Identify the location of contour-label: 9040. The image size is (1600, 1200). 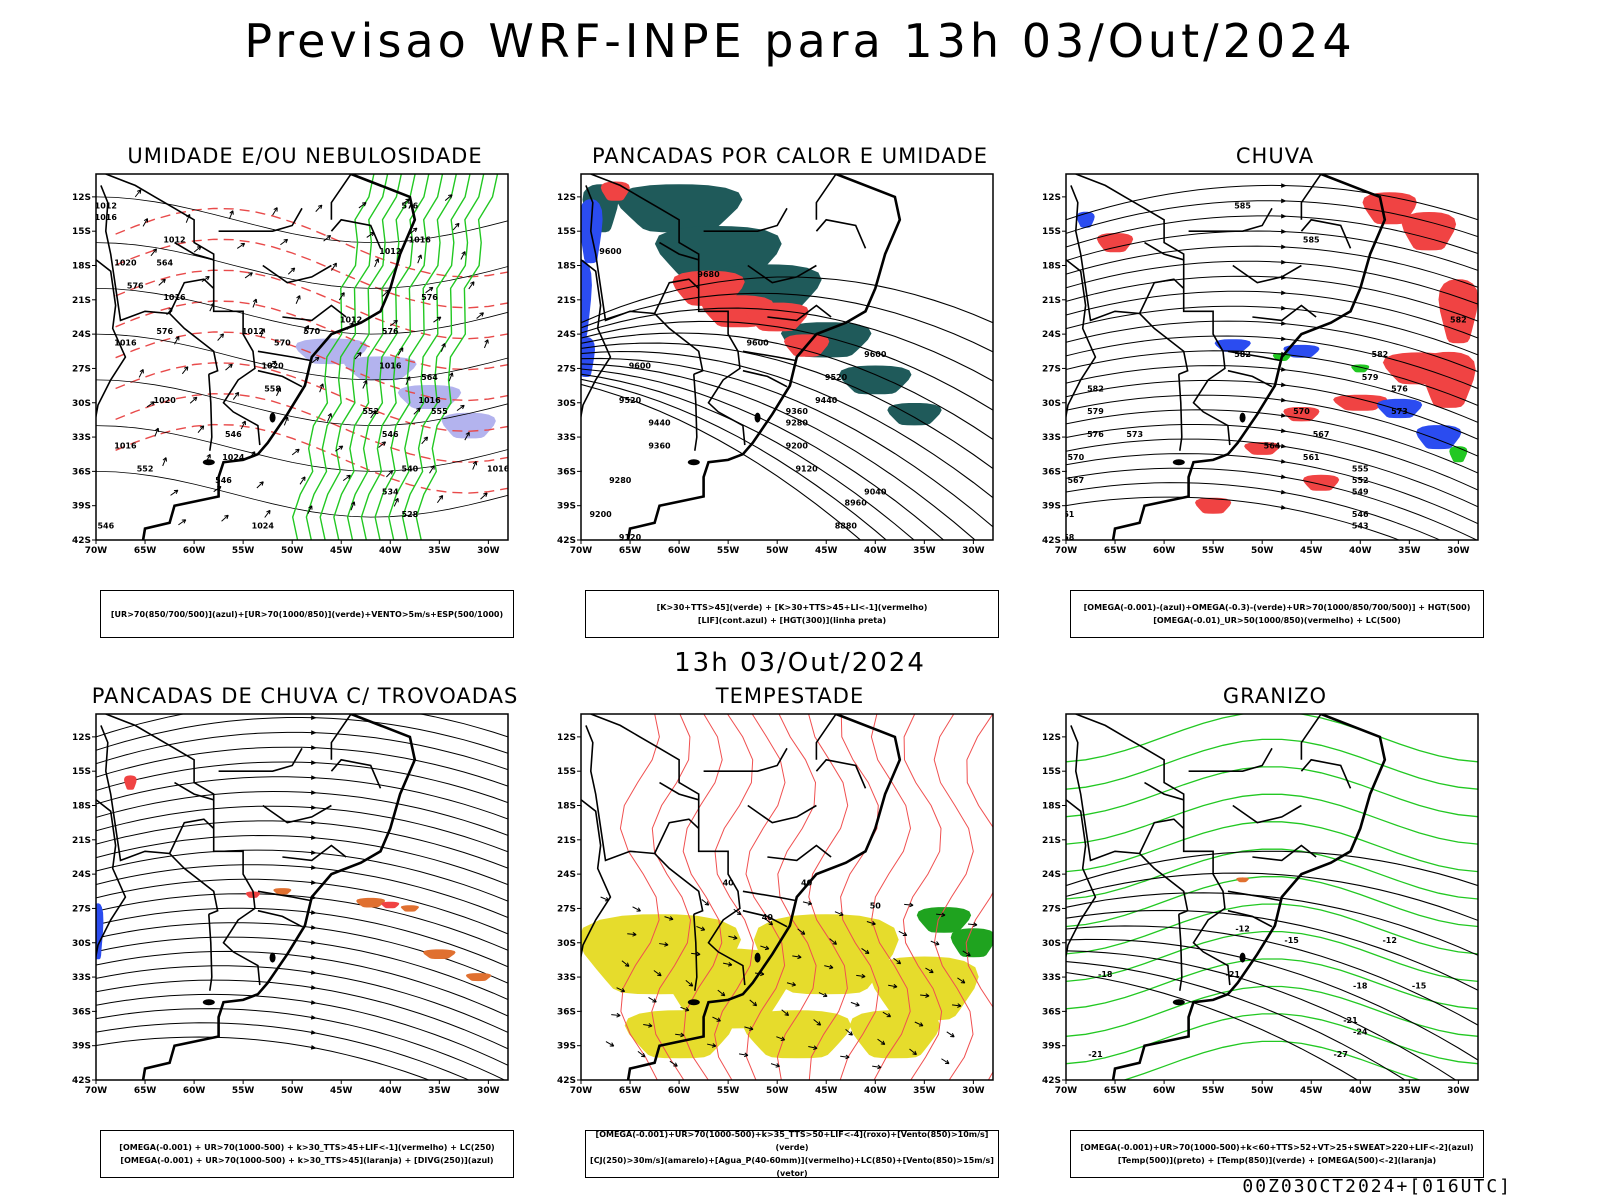
(875, 491).